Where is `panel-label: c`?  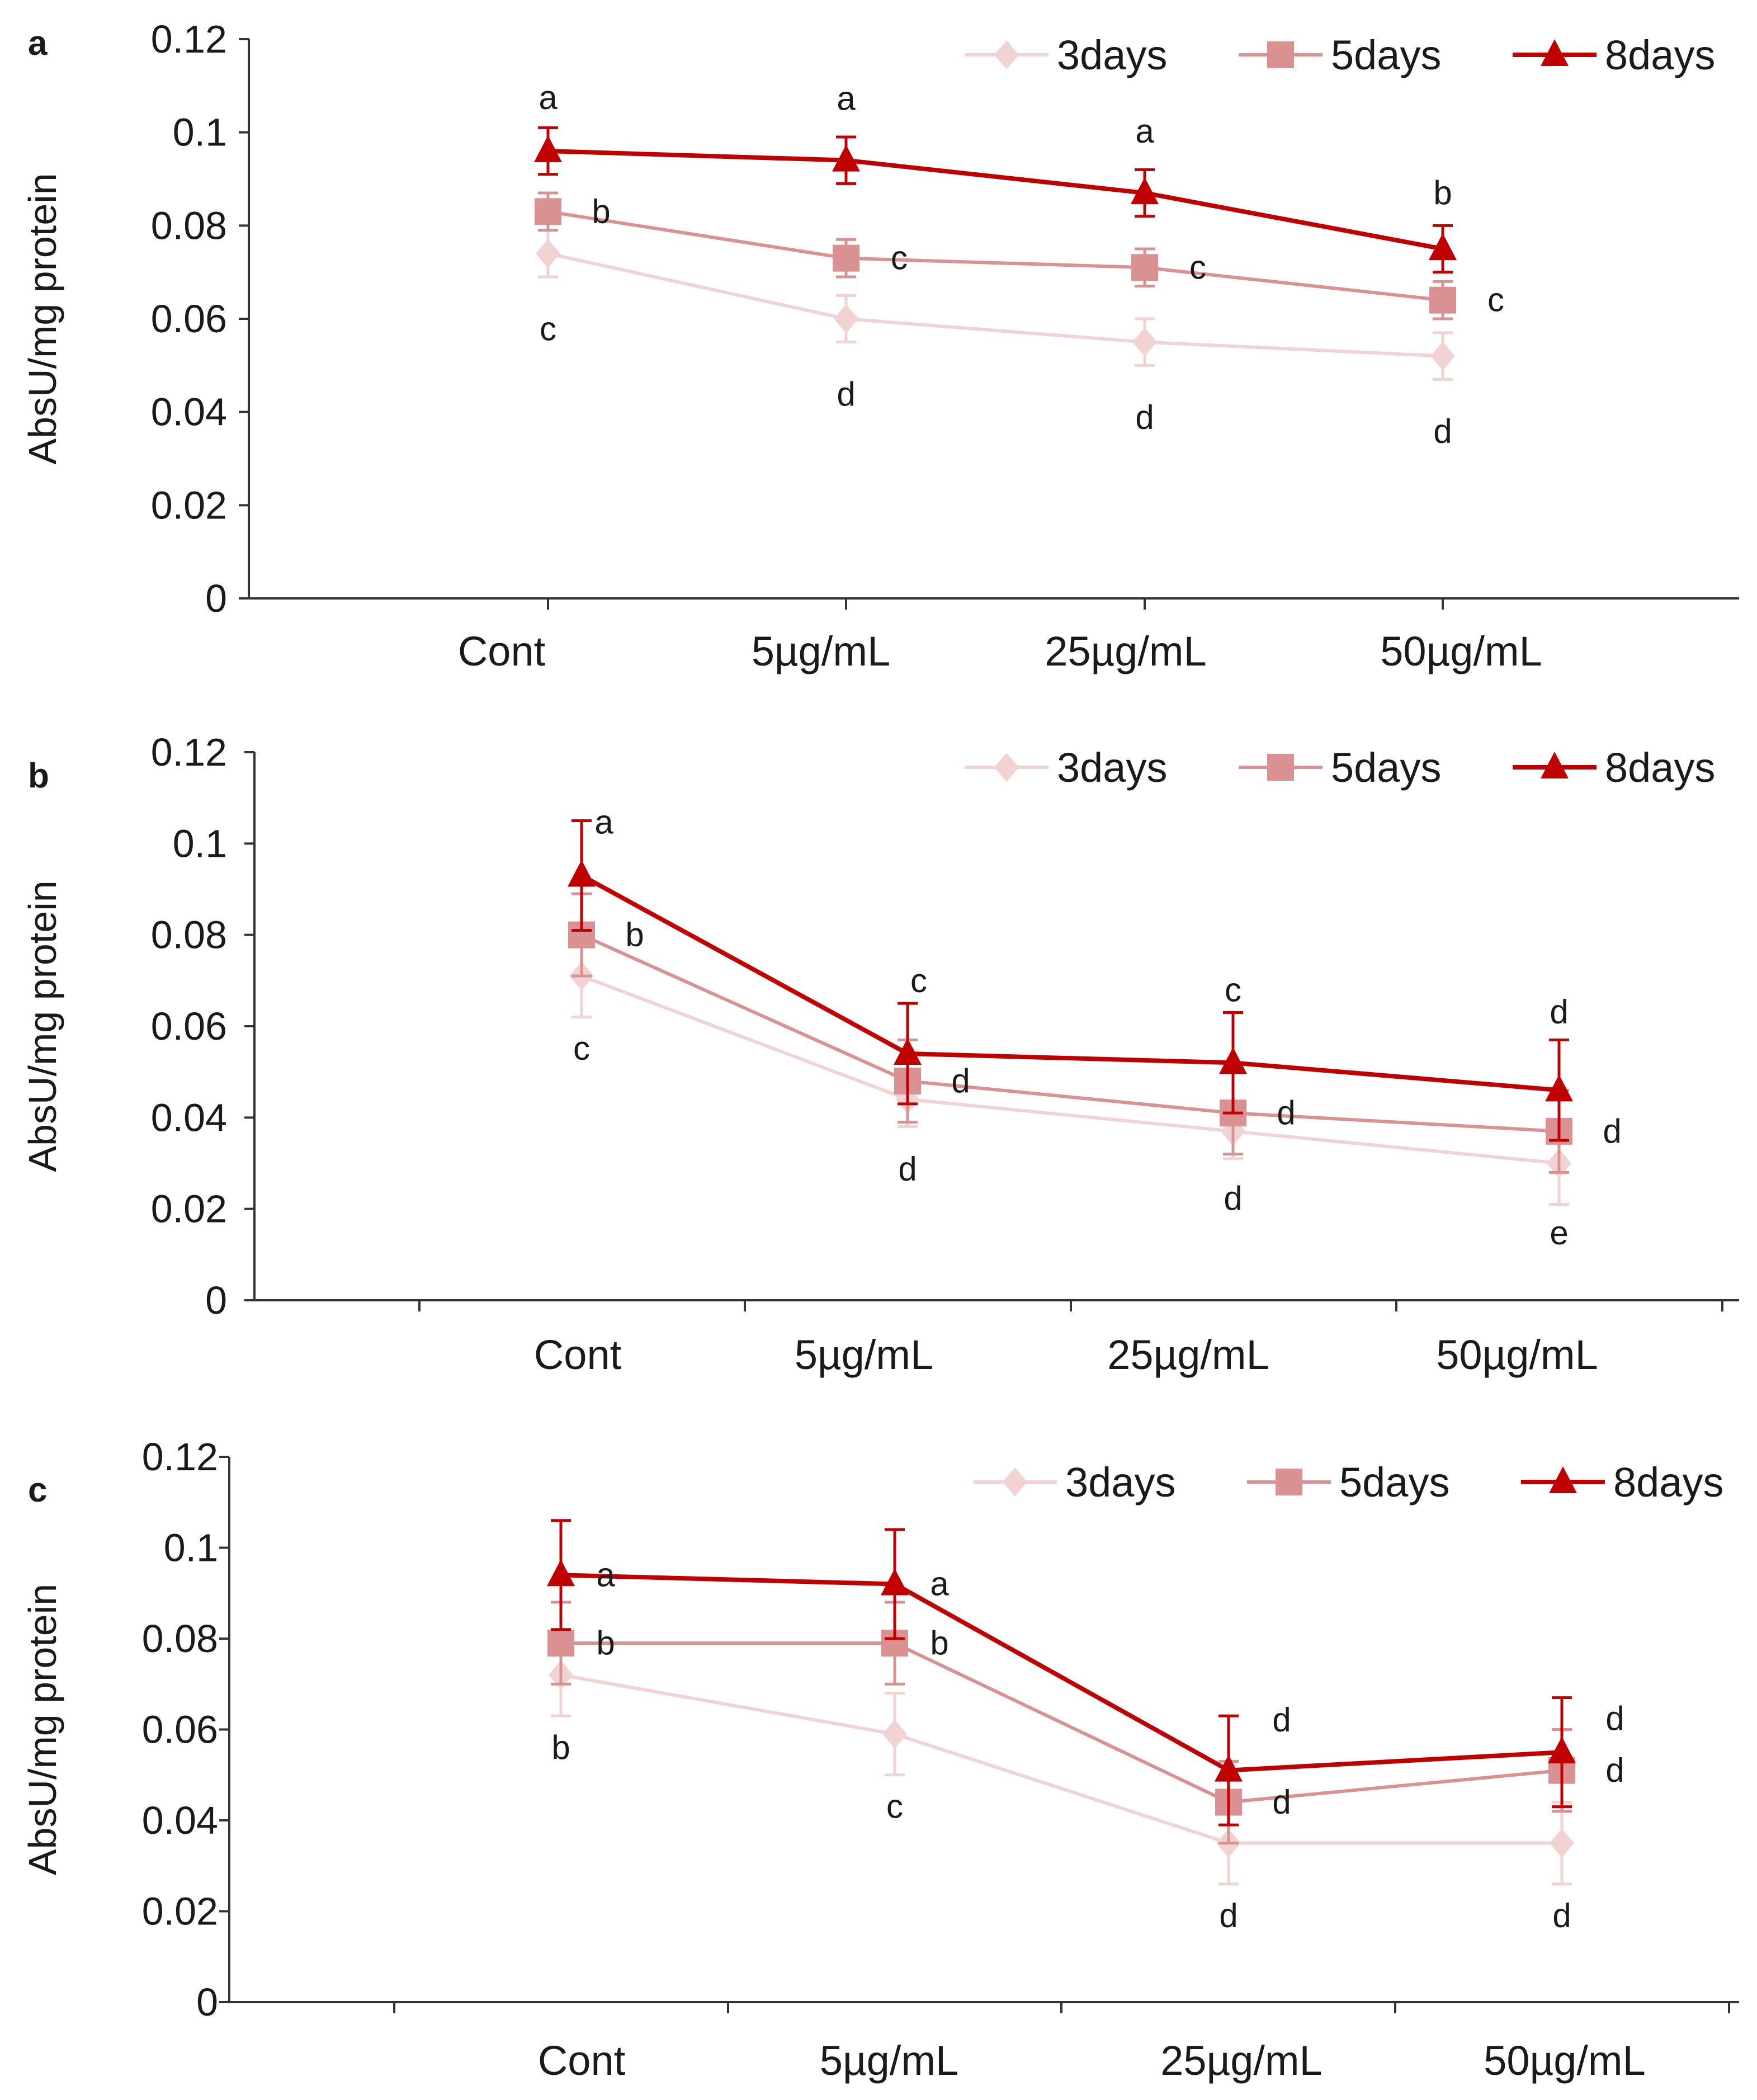 panel-label: c is located at coordinates (37, 1490).